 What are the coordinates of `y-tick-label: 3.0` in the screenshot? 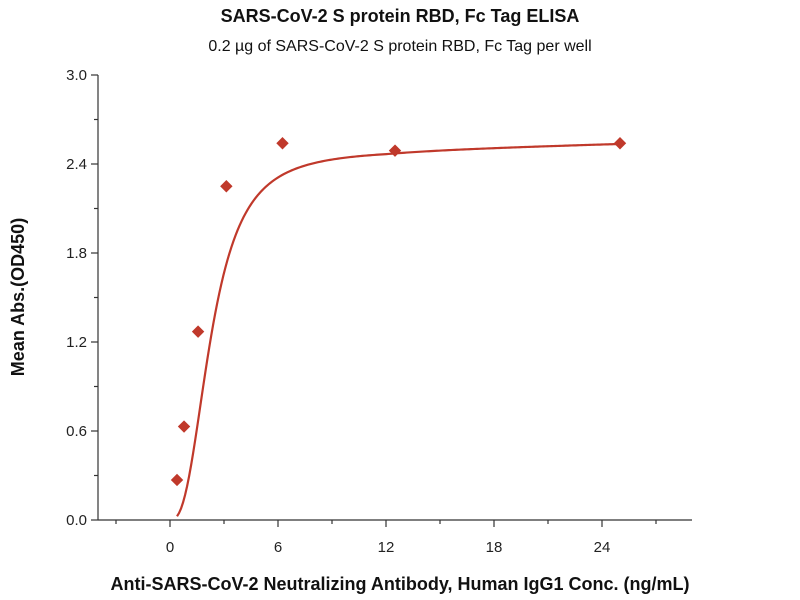 It's located at (76, 75).